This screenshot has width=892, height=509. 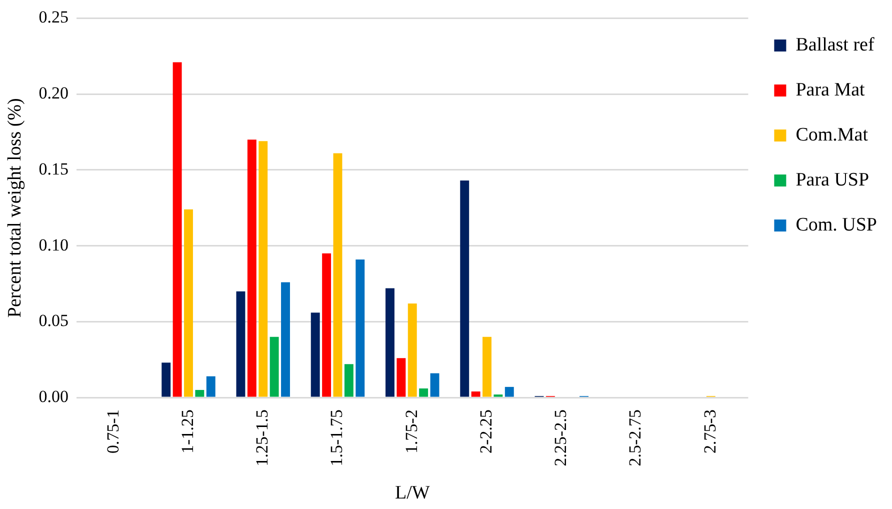 I want to click on x-tick-label: 1.5-1.75, so click(x=336, y=438).